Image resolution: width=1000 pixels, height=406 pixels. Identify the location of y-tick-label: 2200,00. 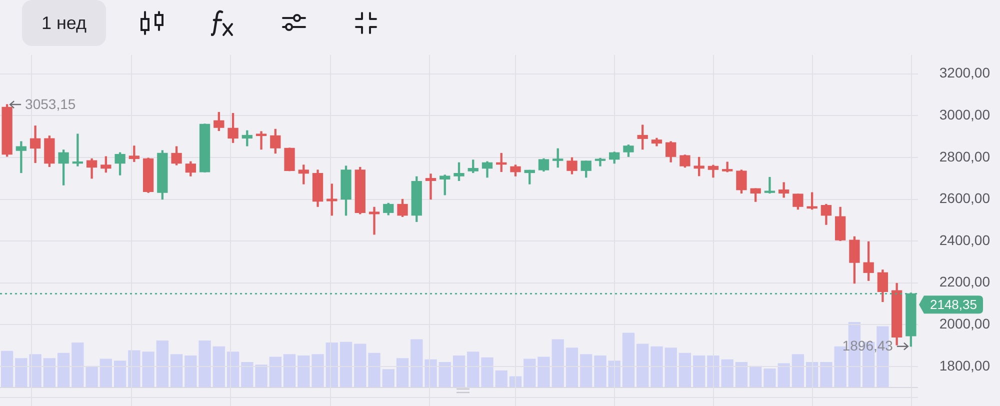
(964, 282).